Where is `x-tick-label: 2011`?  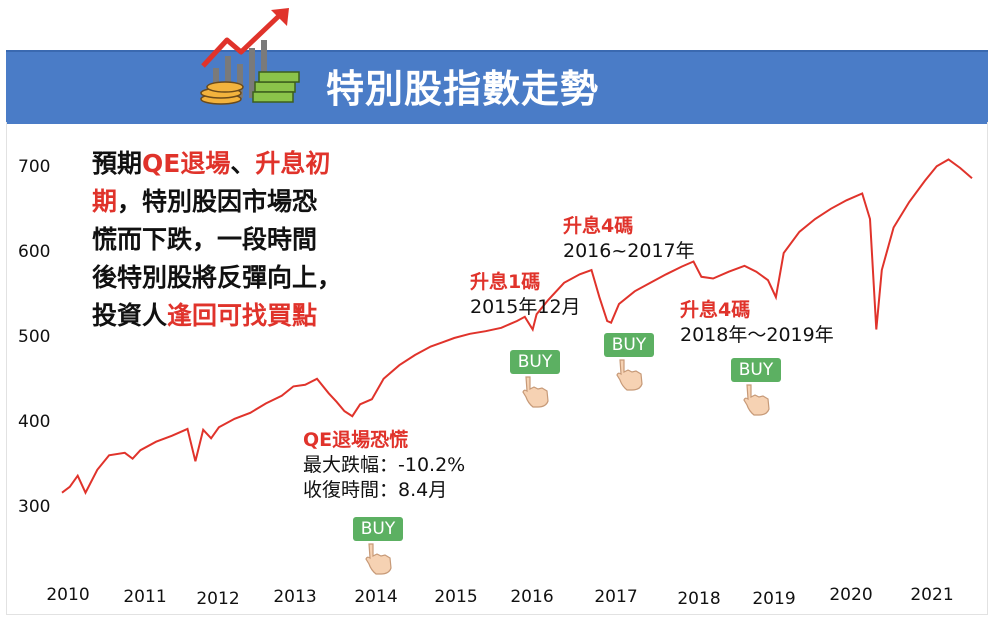 x-tick-label: 2011 is located at coordinates (145, 597).